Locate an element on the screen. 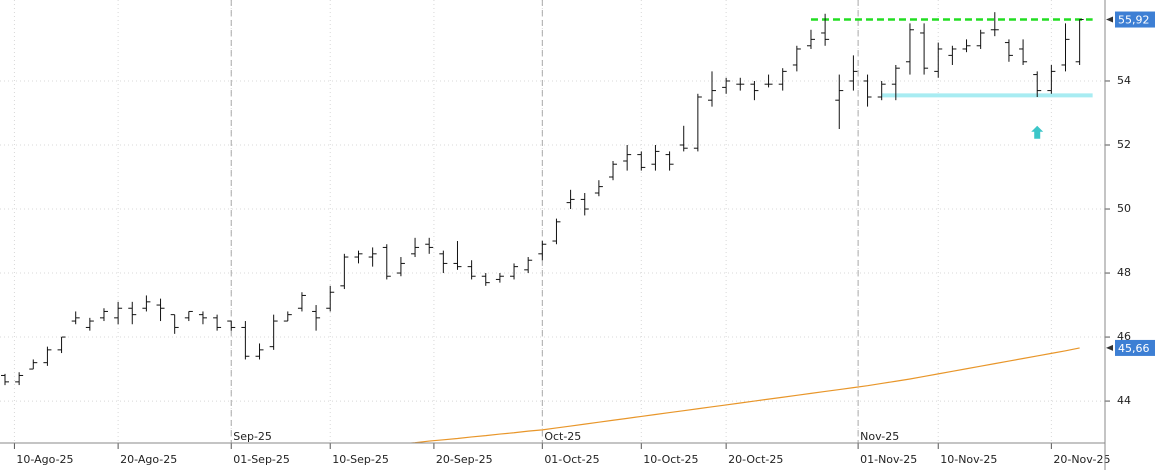 The image size is (1163, 470). x-tick-label: 20-Oct-25 is located at coordinates (755, 459).